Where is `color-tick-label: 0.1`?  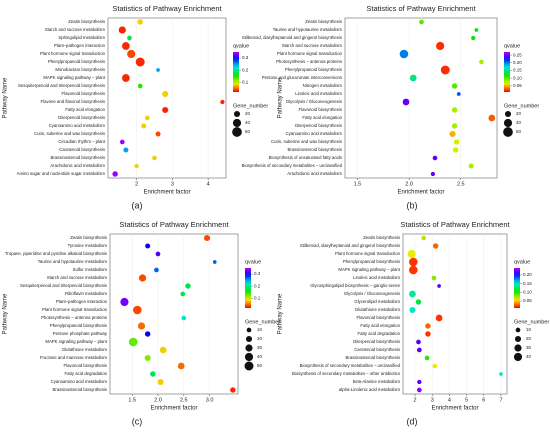 color-tick-label: 0.1 is located at coordinates (245, 81).